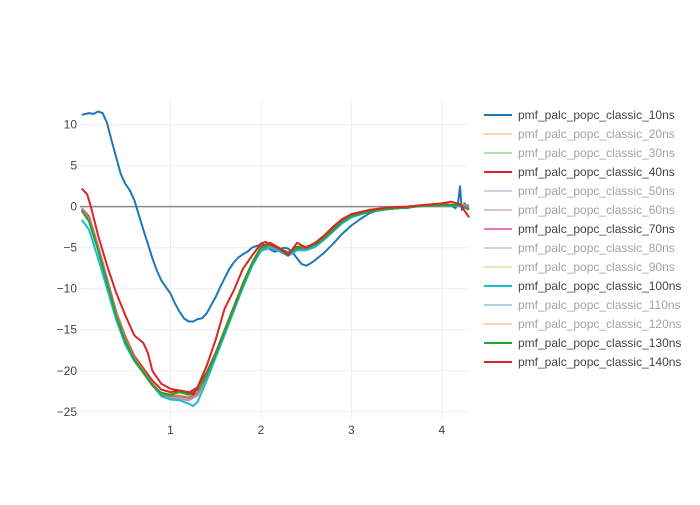 This screenshot has width=700, height=505. I want to click on legend-label: pmf_palc_popc_classic_40ns, so click(596, 172).